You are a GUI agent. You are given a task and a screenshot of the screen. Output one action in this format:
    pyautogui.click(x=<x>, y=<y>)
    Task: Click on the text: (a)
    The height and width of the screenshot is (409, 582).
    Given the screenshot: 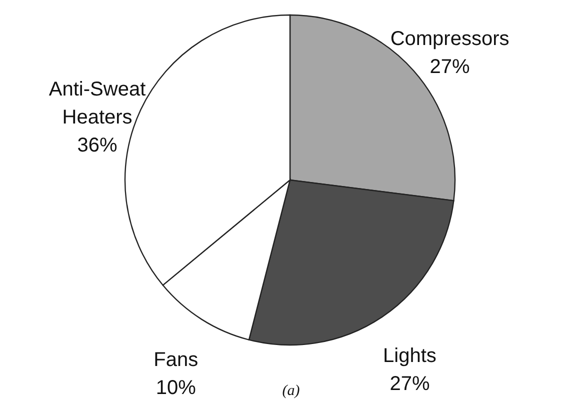 What is the action you would take?
    pyautogui.click(x=291, y=391)
    